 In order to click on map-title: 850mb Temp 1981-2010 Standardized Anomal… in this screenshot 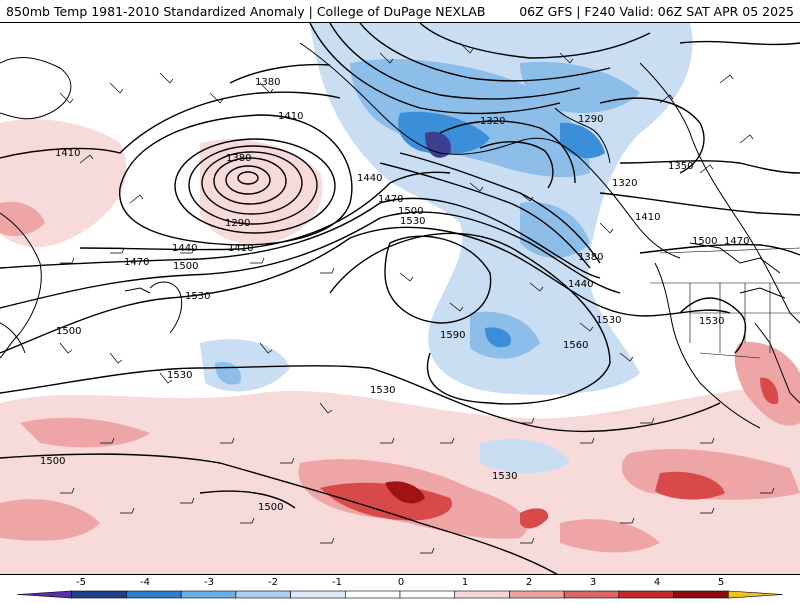, I will do `click(246, 11)`.